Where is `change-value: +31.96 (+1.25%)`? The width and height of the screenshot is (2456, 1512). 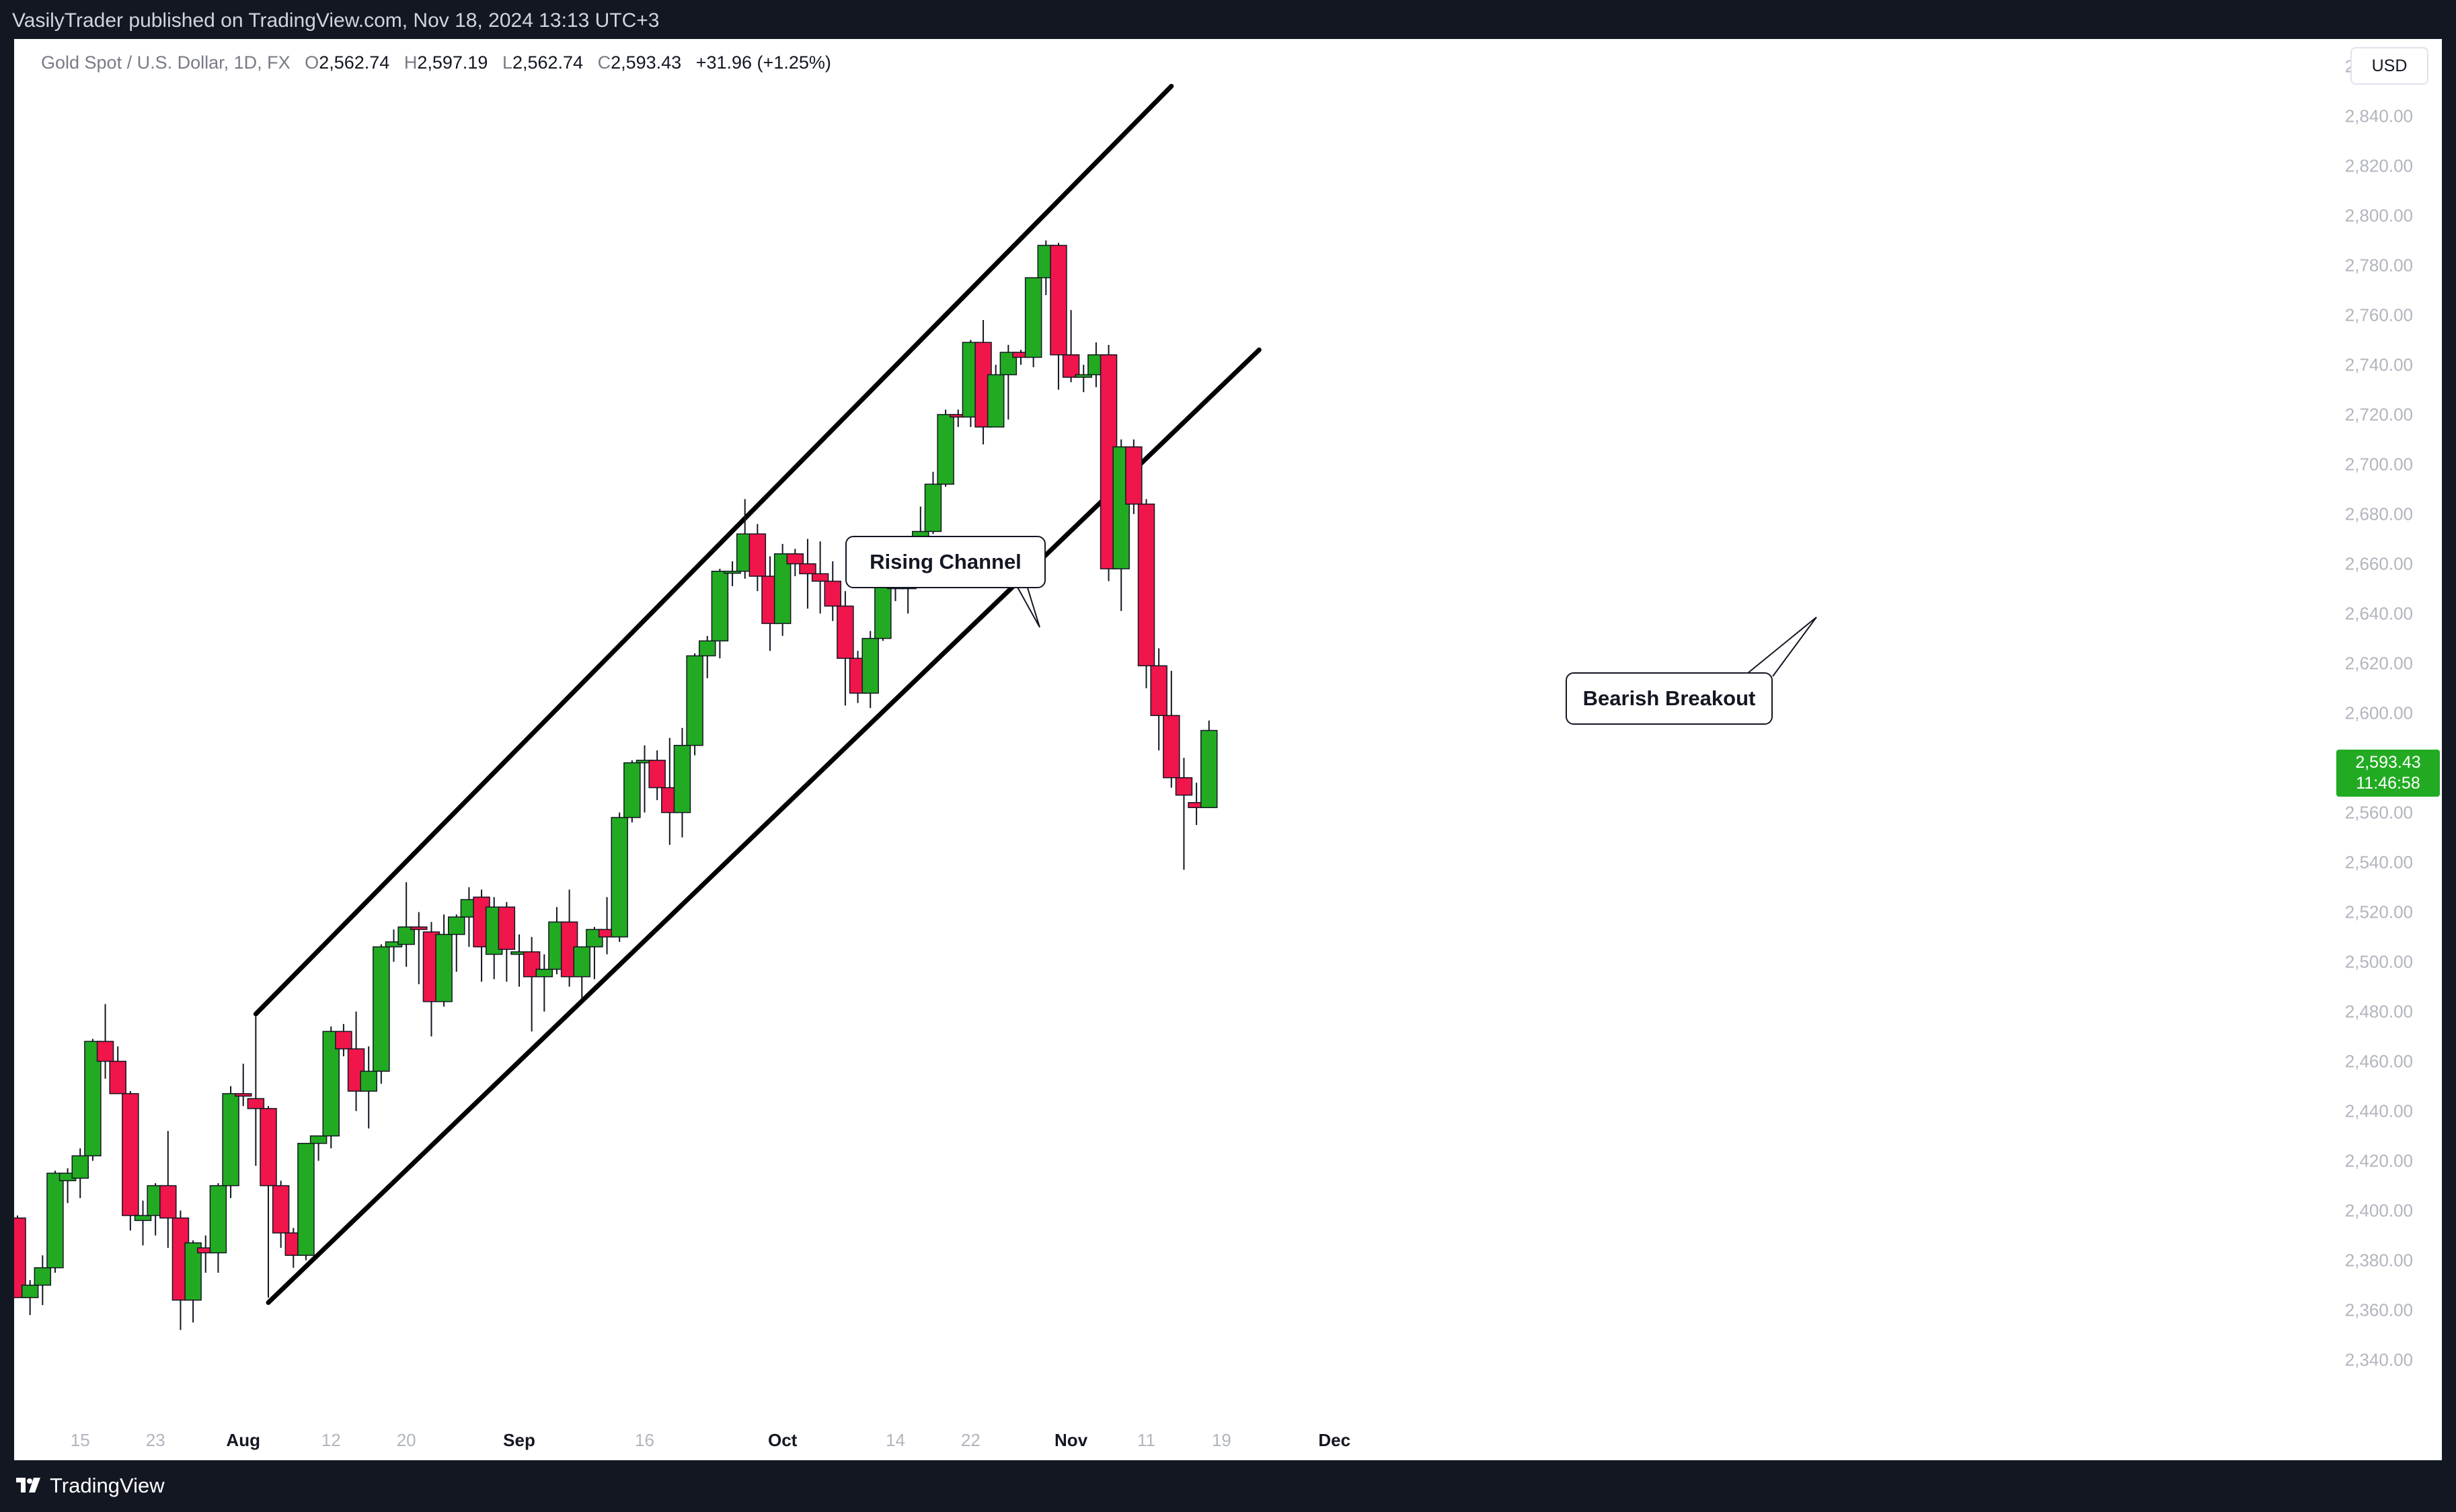 change-value: +31.96 (+1.25%) is located at coordinates (763, 62).